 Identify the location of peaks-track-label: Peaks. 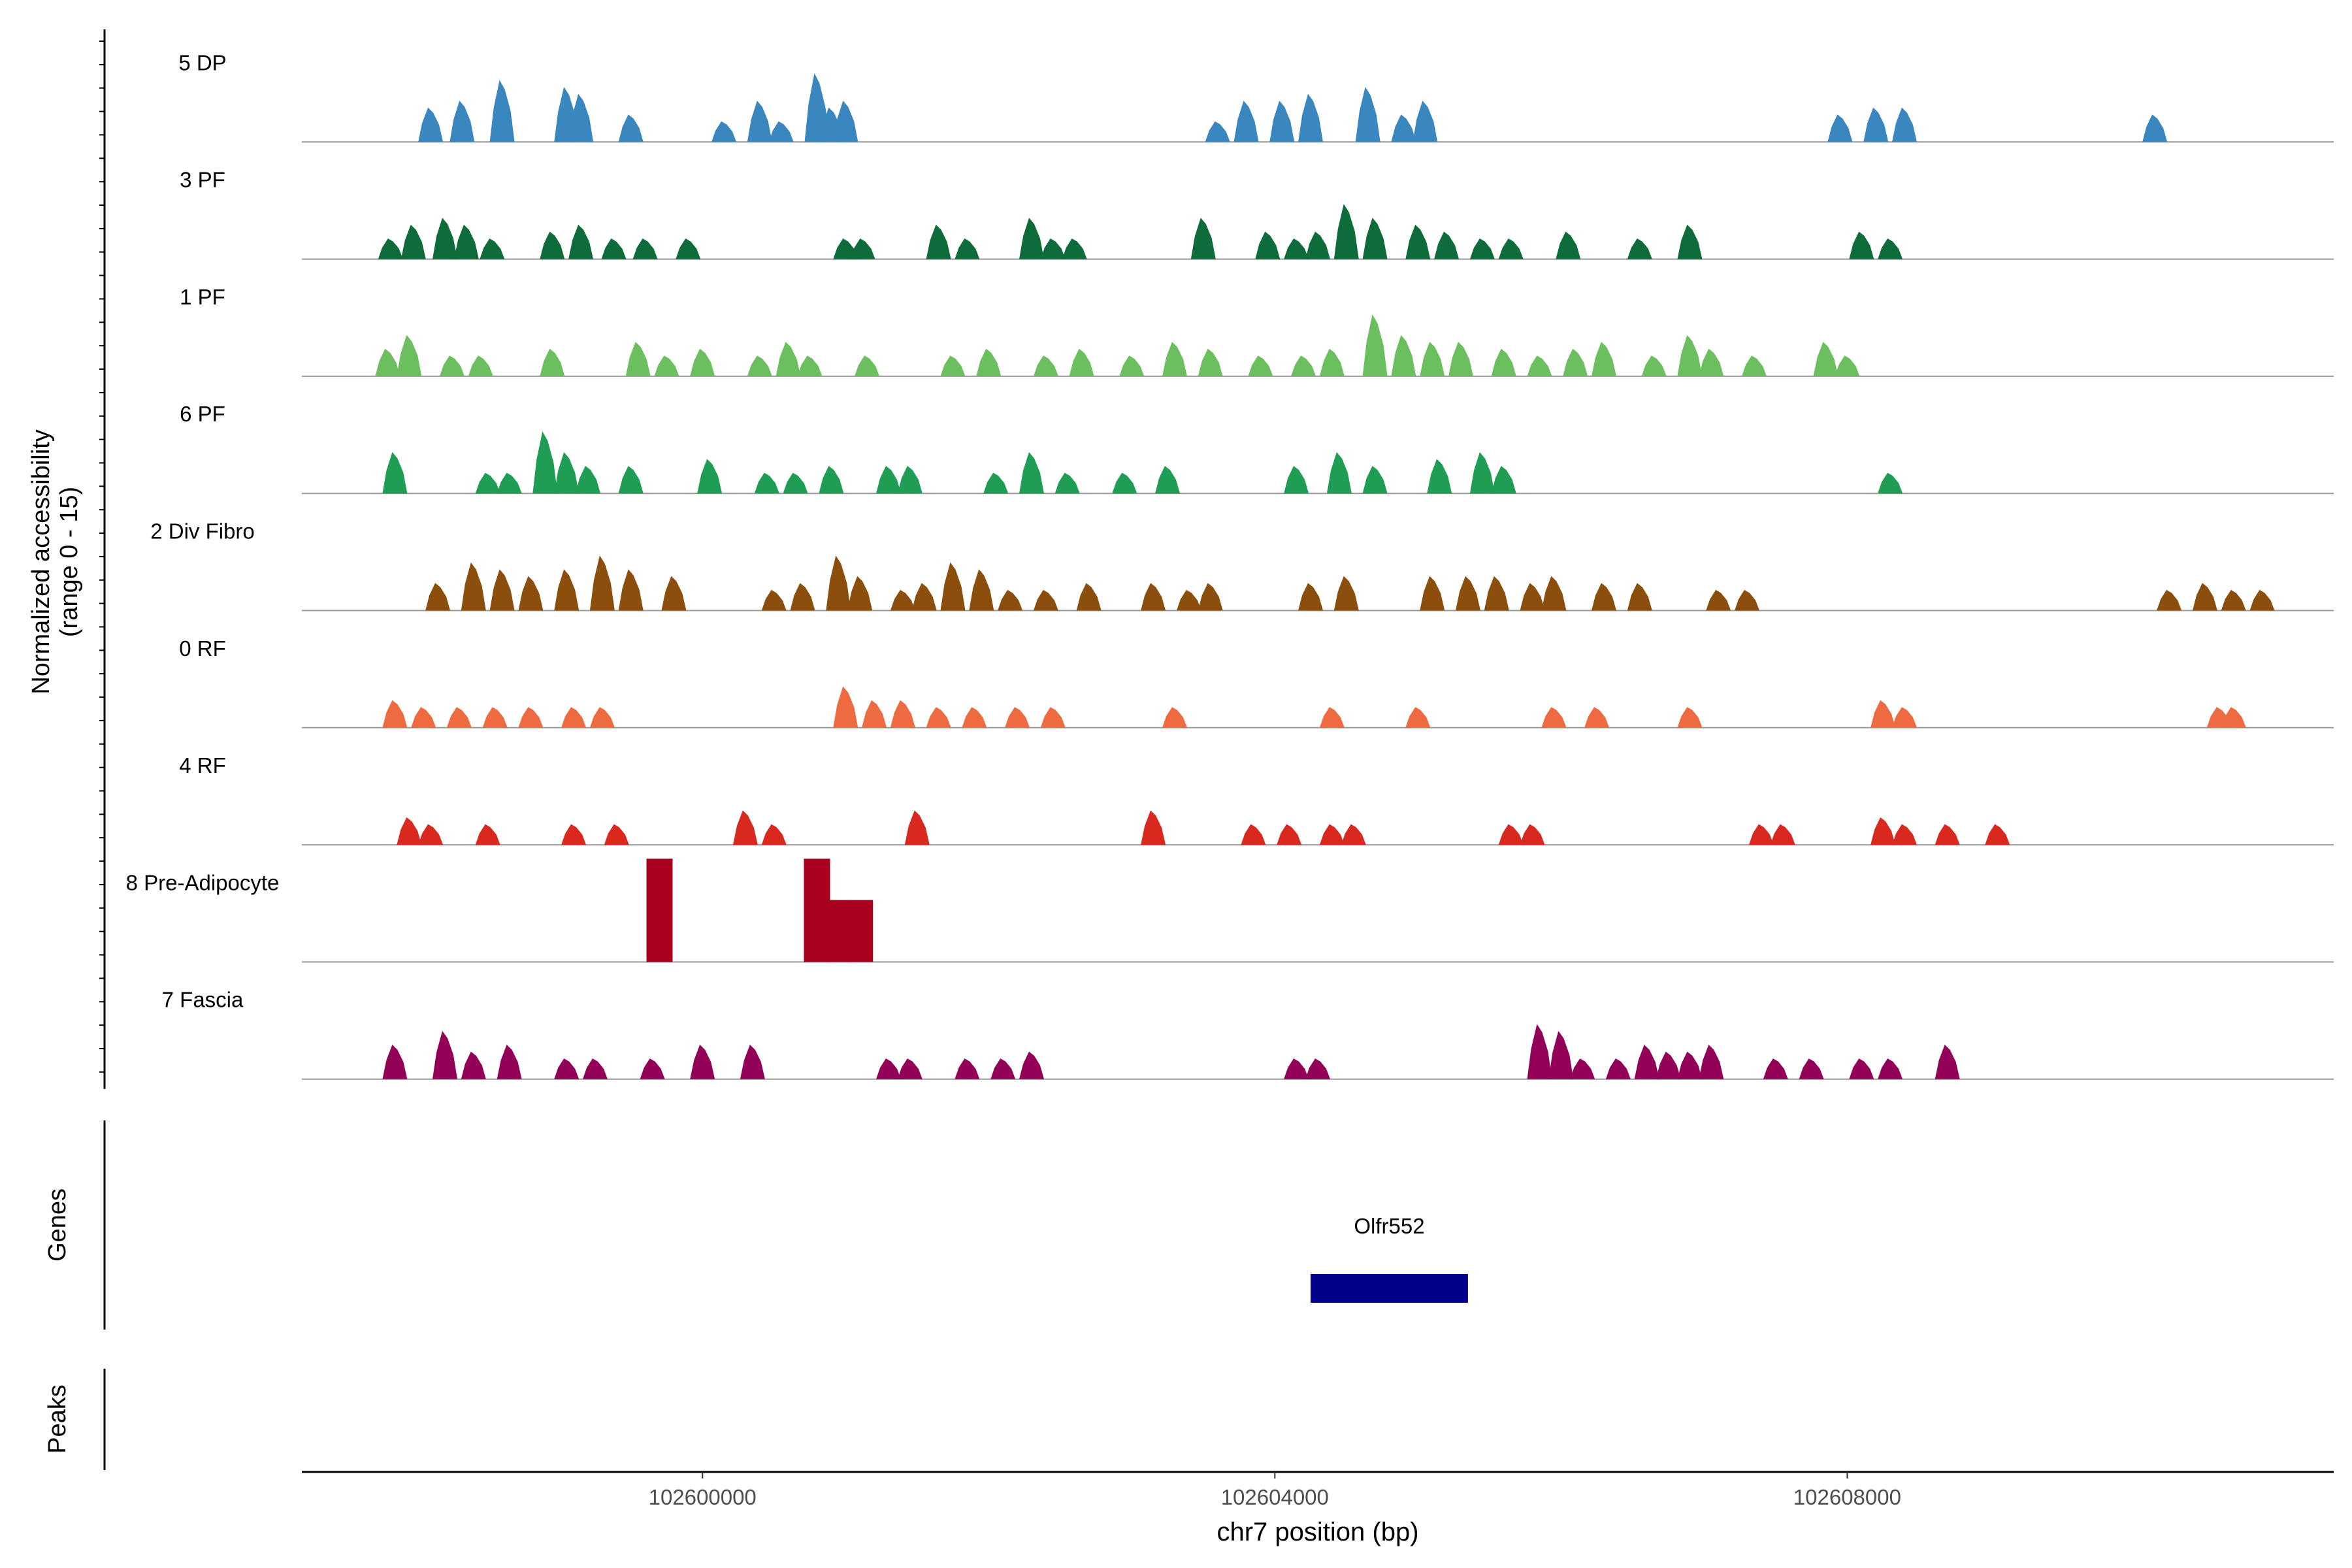
(57, 1419).